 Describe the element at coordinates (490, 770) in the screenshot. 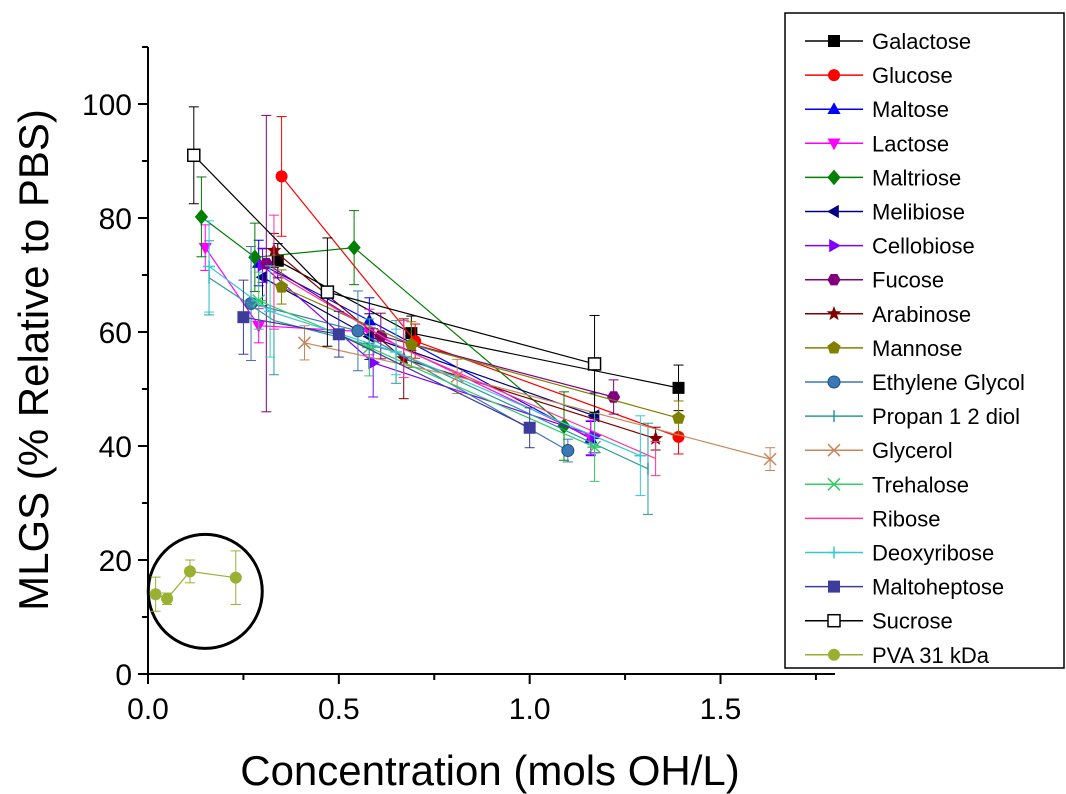

I see `x-axis-label: Concentration (mols OH/L)` at that location.